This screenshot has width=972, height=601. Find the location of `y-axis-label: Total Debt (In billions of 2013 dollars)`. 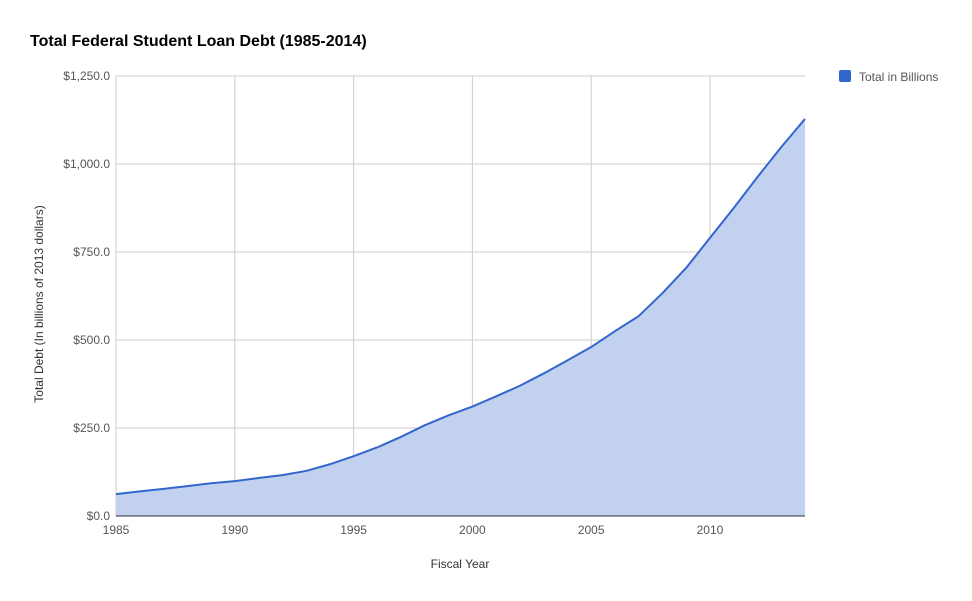

y-axis-label: Total Debt (In billions of 2013 dollars) is located at coordinates (39, 303).